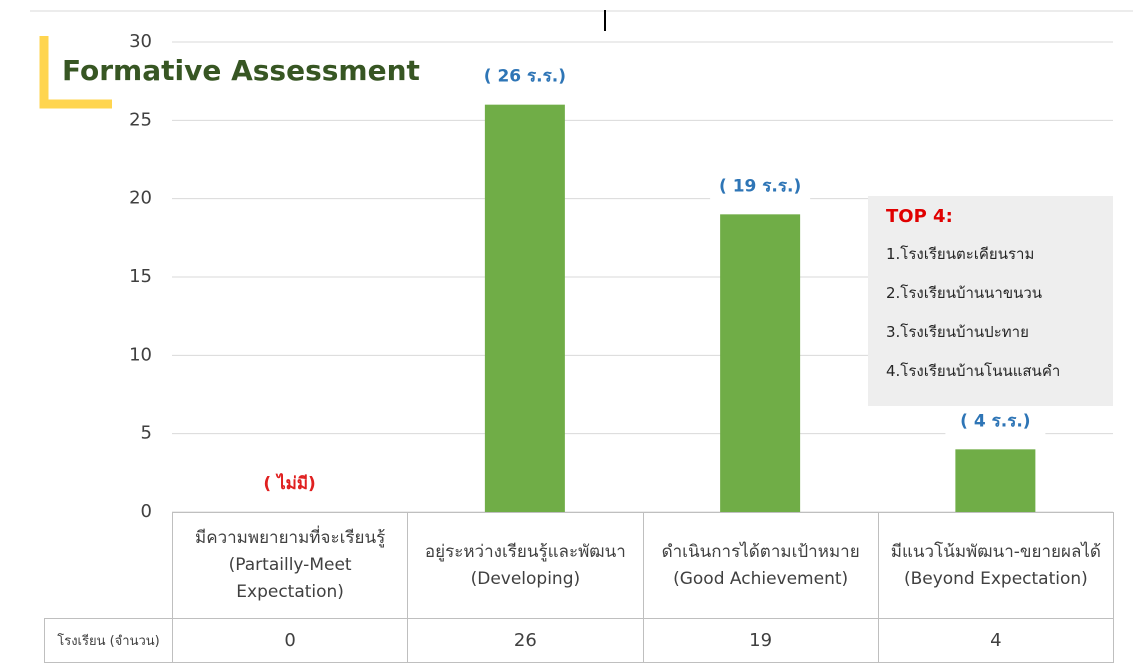 This screenshot has height=667, width=1133. I want to click on value-label: ( 4 ร.ร.), so click(995, 421).